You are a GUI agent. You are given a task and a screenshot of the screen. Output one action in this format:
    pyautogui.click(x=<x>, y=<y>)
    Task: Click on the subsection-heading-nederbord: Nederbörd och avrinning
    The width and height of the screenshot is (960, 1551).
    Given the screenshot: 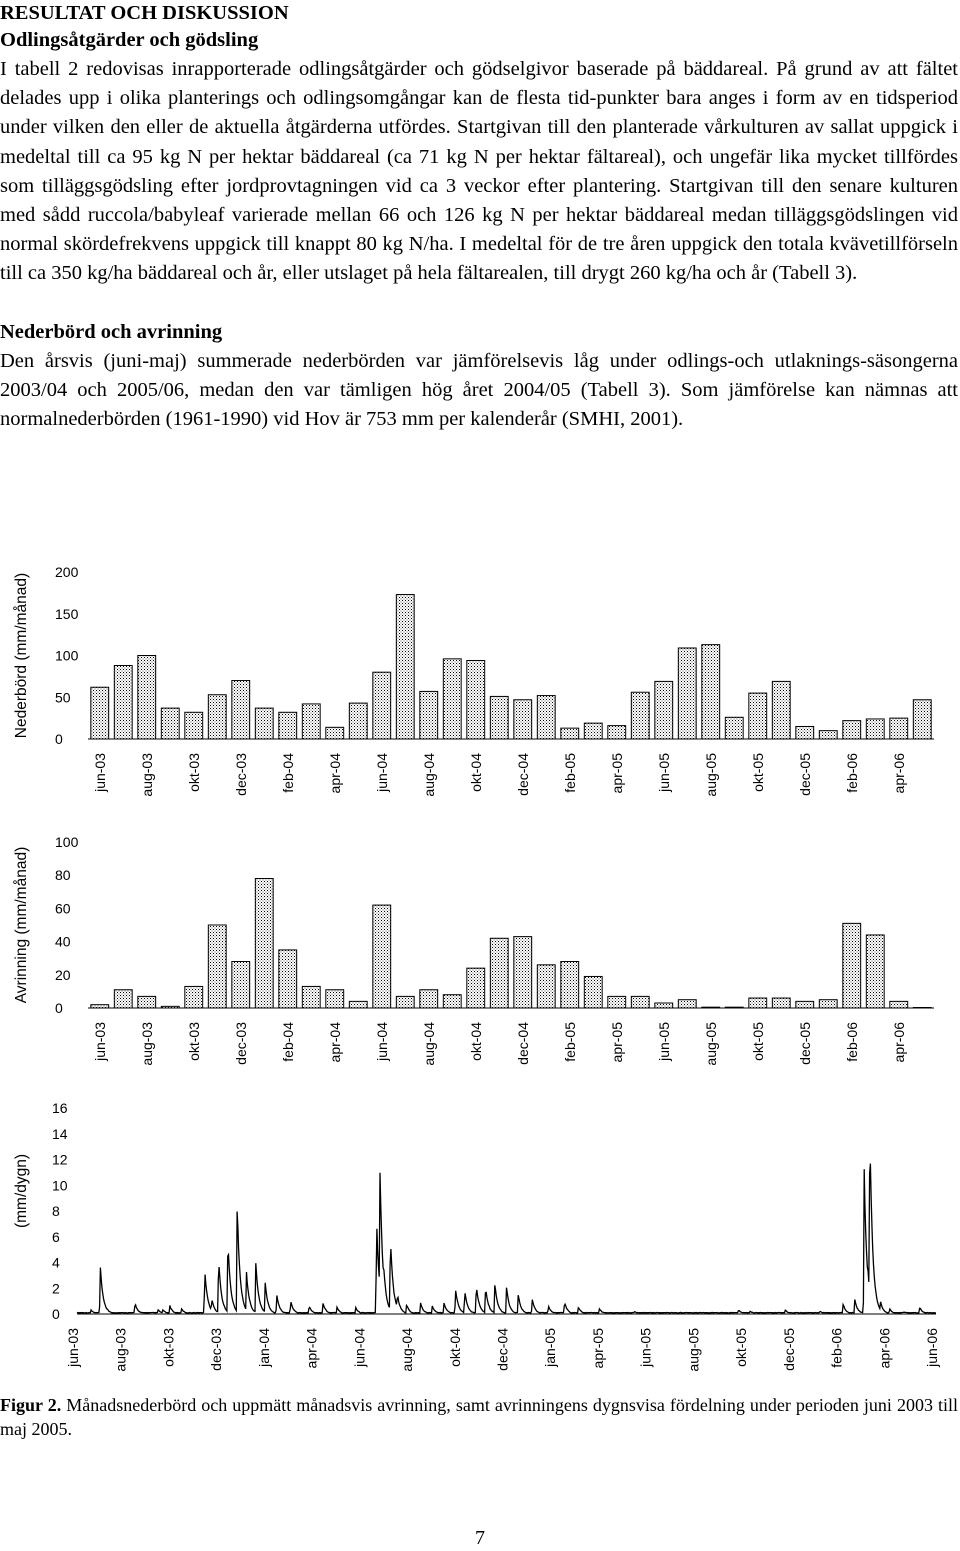 What is the action you would take?
    pyautogui.click(x=111, y=331)
    